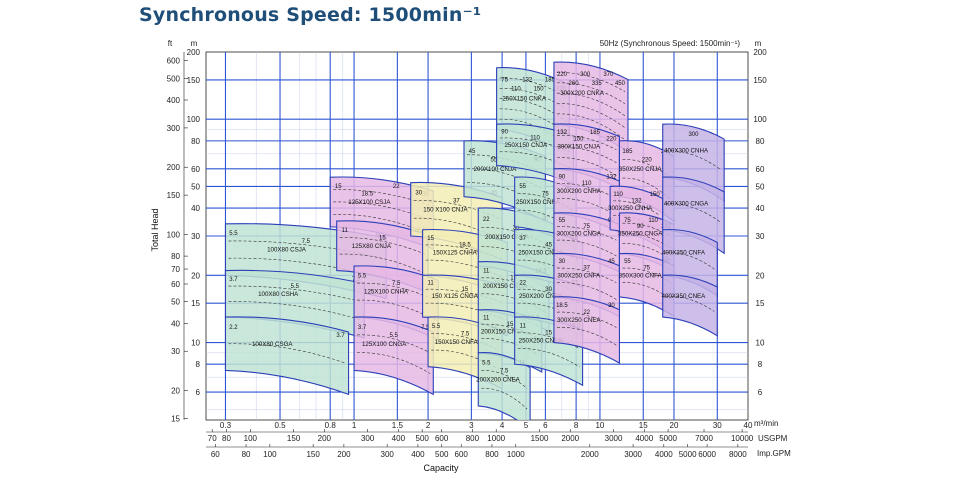 Image resolution: width=960 pixels, height=480 pixels. I want to click on region-model-label: 150 X125 CNGA, so click(455, 296).